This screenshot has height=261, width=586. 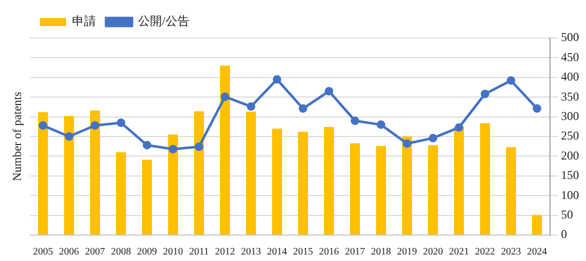 I want to click on y-tick-label: 350, so click(x=570, y=96).